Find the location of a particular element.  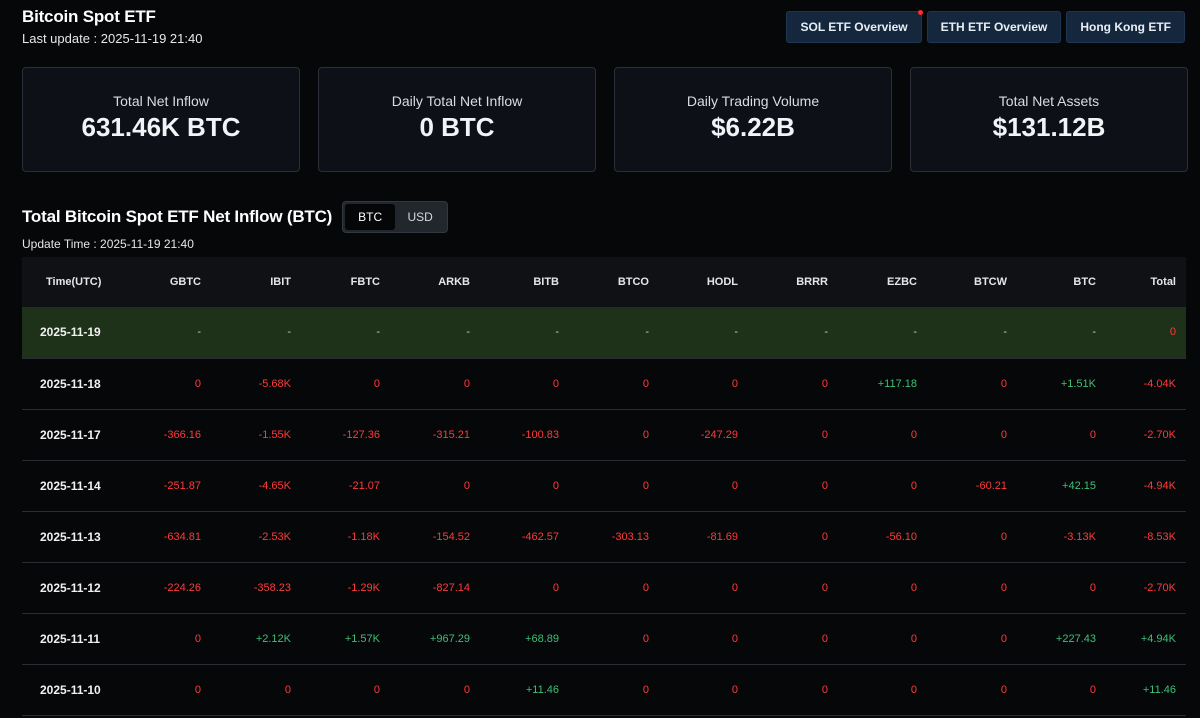

table-cell: -634.81 is located at coordinates (182, 536).